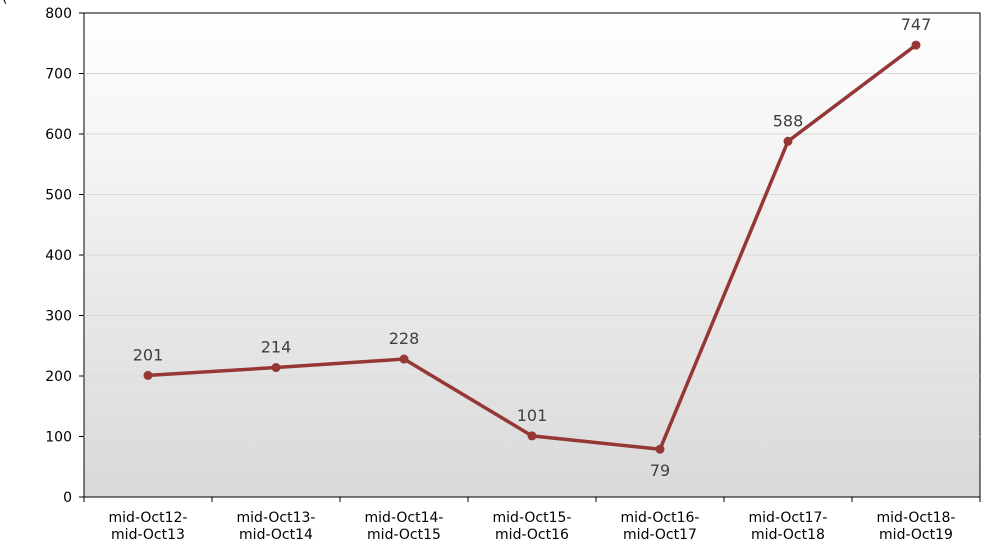  I want to click on y-tick-label: 700, so click(58, 75).